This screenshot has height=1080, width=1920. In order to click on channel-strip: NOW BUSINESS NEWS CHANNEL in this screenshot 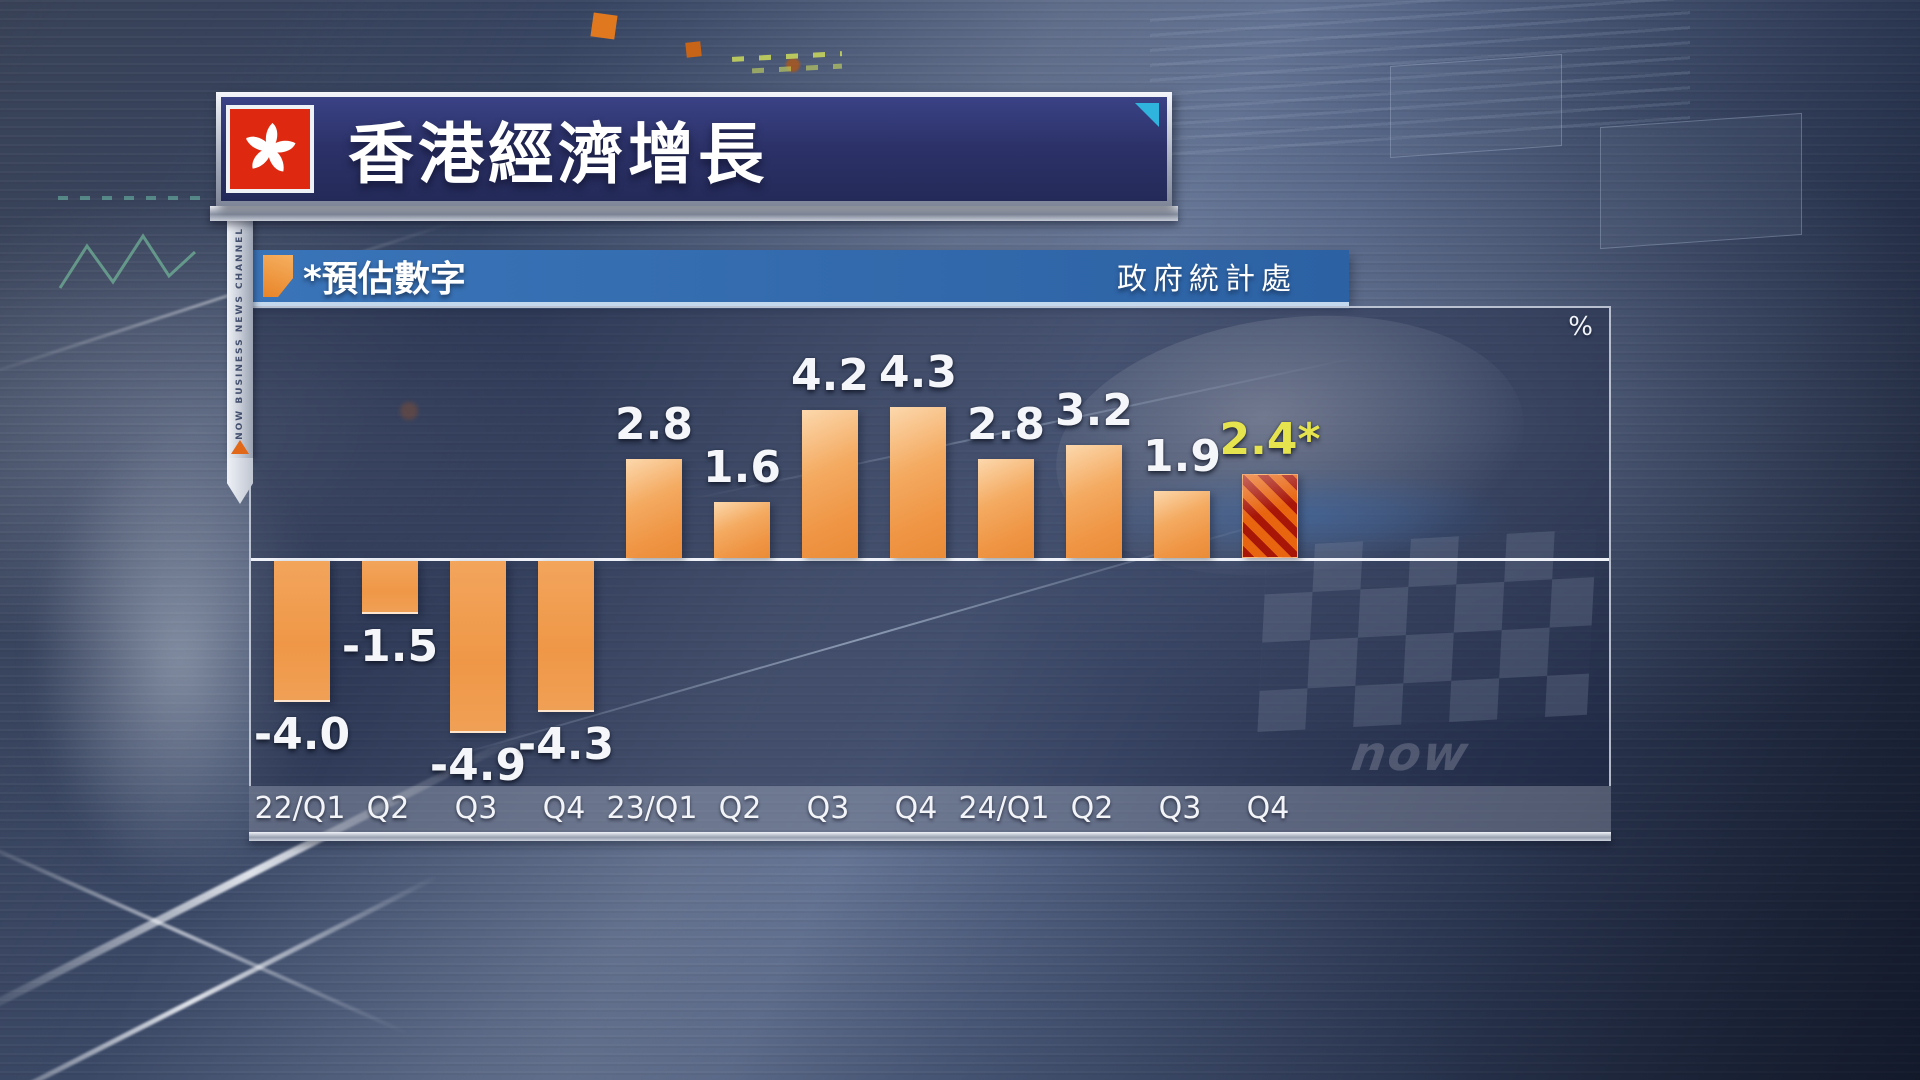, I will do `click(240, 333)`.